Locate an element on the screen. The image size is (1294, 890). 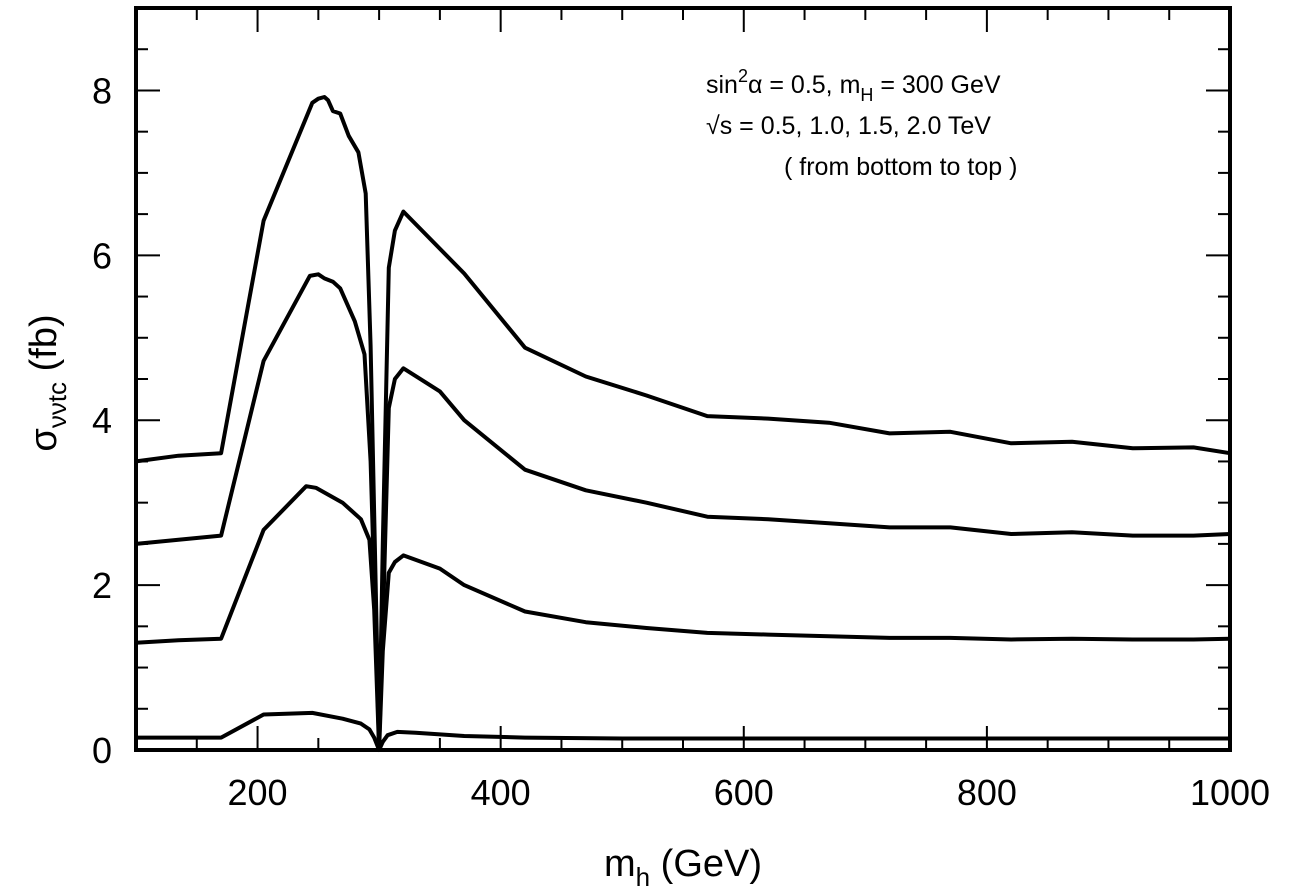
x-tick-label: 400 is located at coordinates (501, 792).